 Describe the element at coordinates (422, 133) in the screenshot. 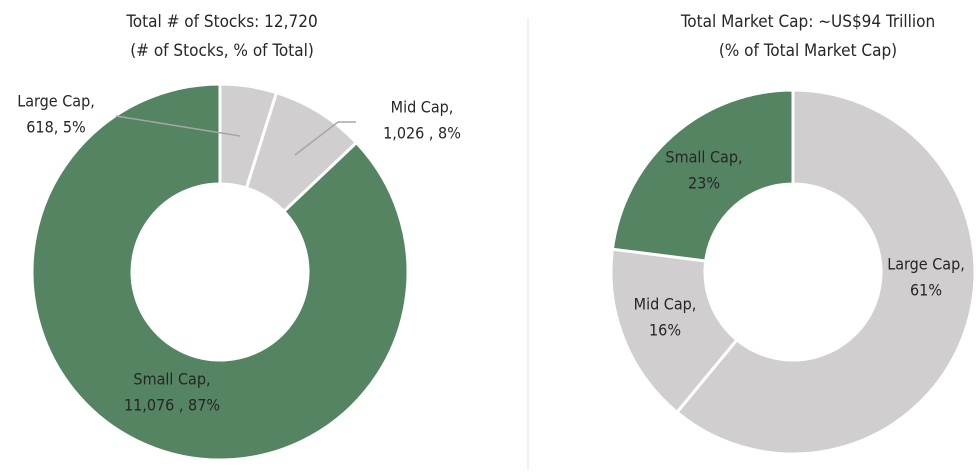

I see `data-label-value: 1,026 , 8%` at that location.